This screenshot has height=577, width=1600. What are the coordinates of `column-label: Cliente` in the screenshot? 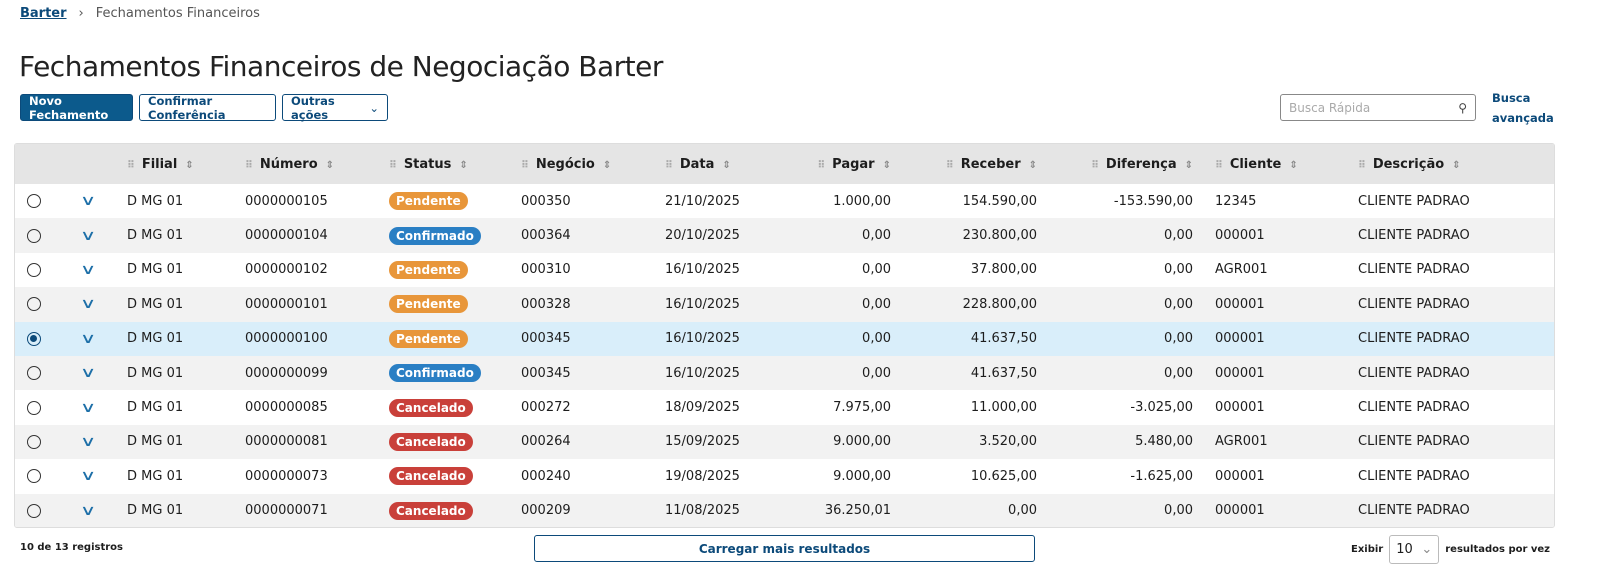 It's located at (1255, 164).